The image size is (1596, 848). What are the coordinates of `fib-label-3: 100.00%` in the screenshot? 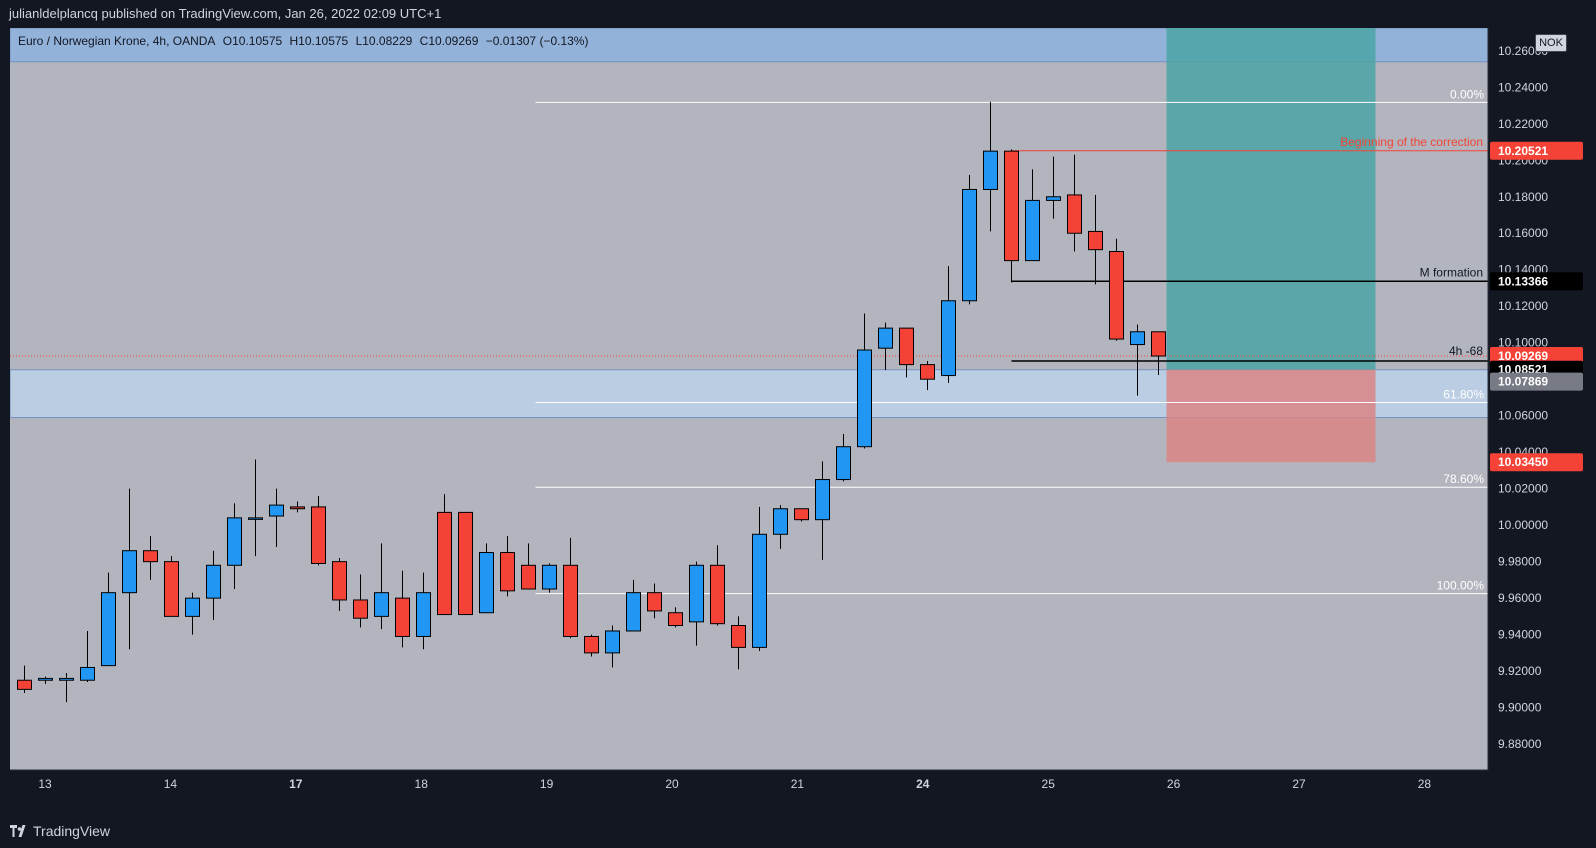 It's located at (1461, 586).